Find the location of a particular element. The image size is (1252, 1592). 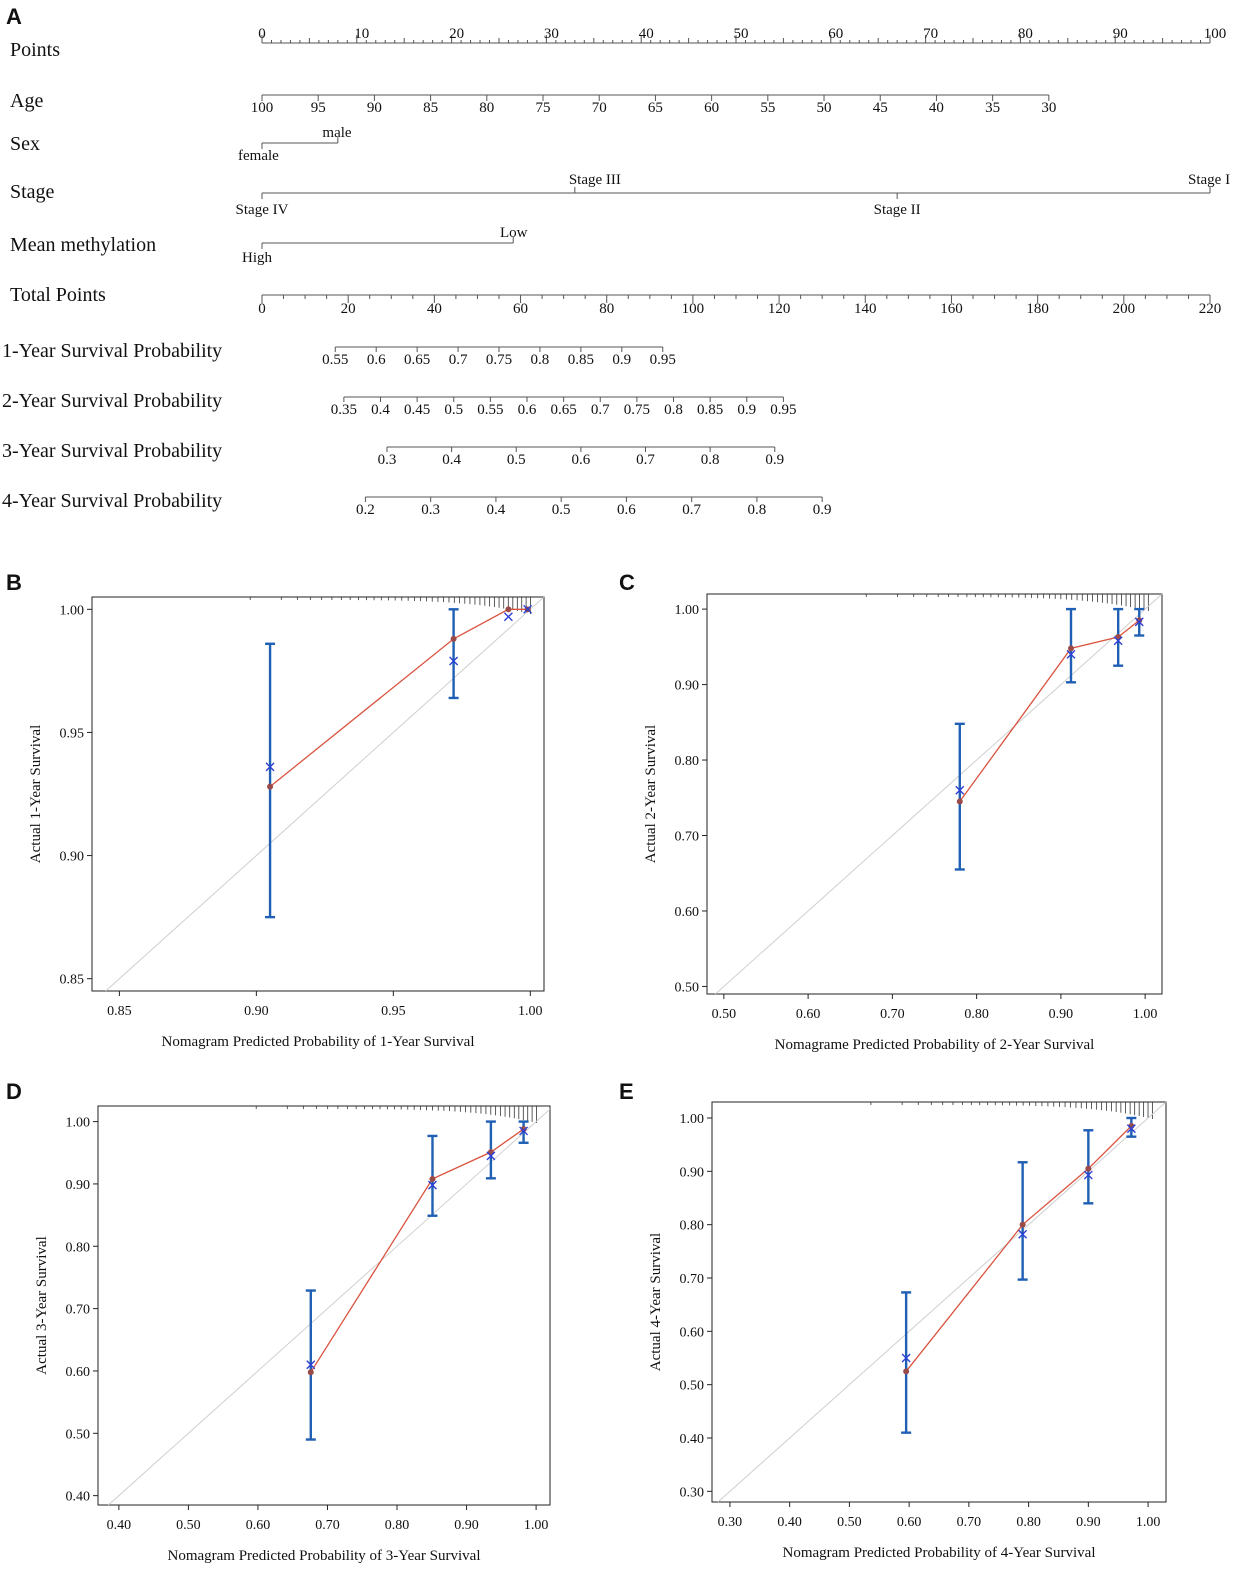

tick-label: High is located at coordinates (257, 258).